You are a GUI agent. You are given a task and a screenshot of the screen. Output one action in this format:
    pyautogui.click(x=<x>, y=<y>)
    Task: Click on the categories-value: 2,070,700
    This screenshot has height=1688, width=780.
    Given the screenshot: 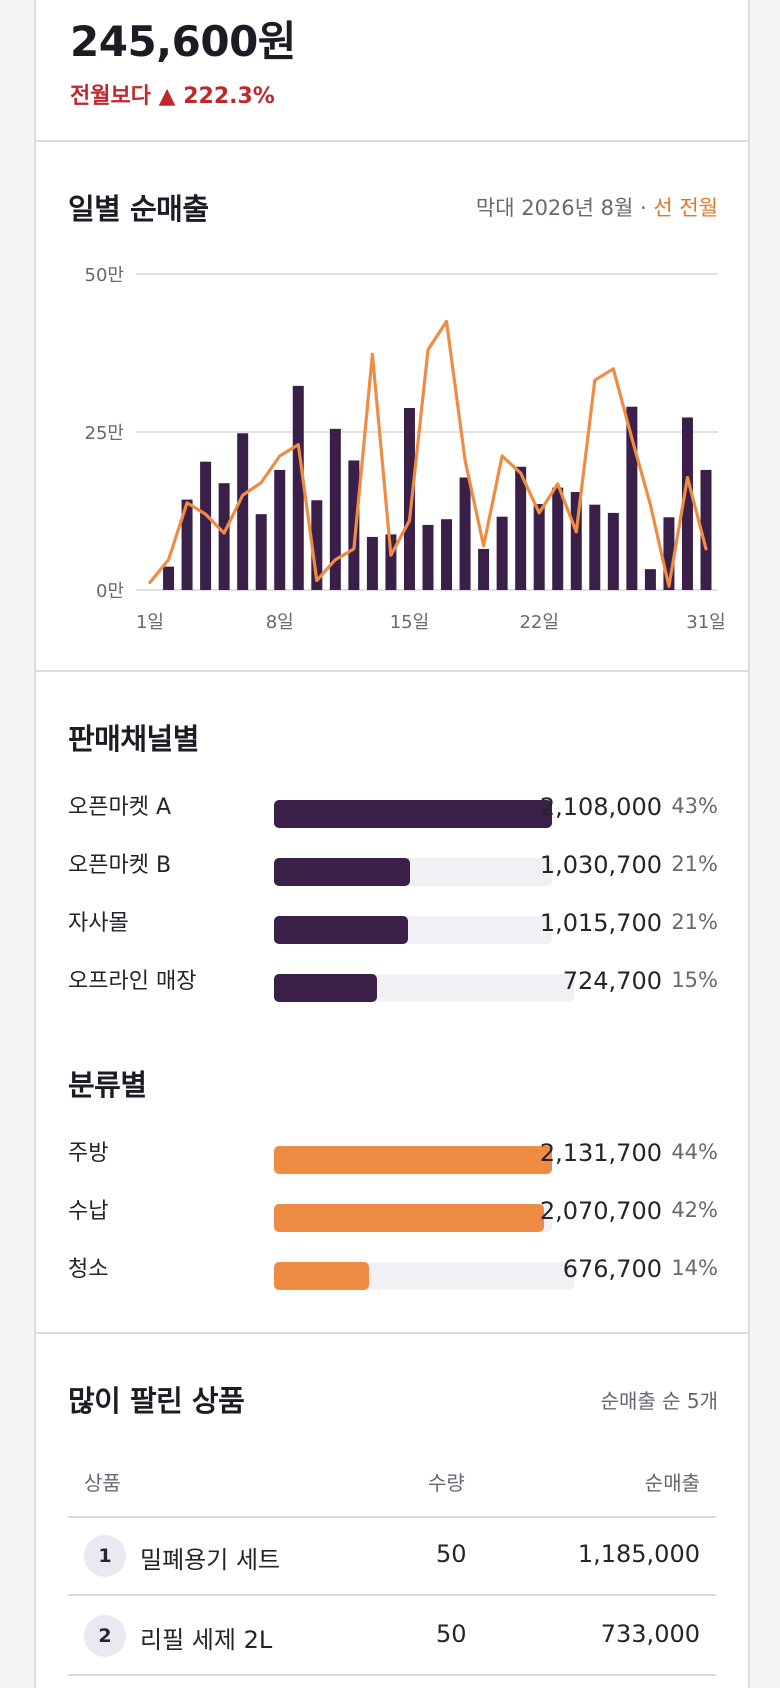 What is the action you would take?
    pyautogui.click(x=600, y=1211)
    